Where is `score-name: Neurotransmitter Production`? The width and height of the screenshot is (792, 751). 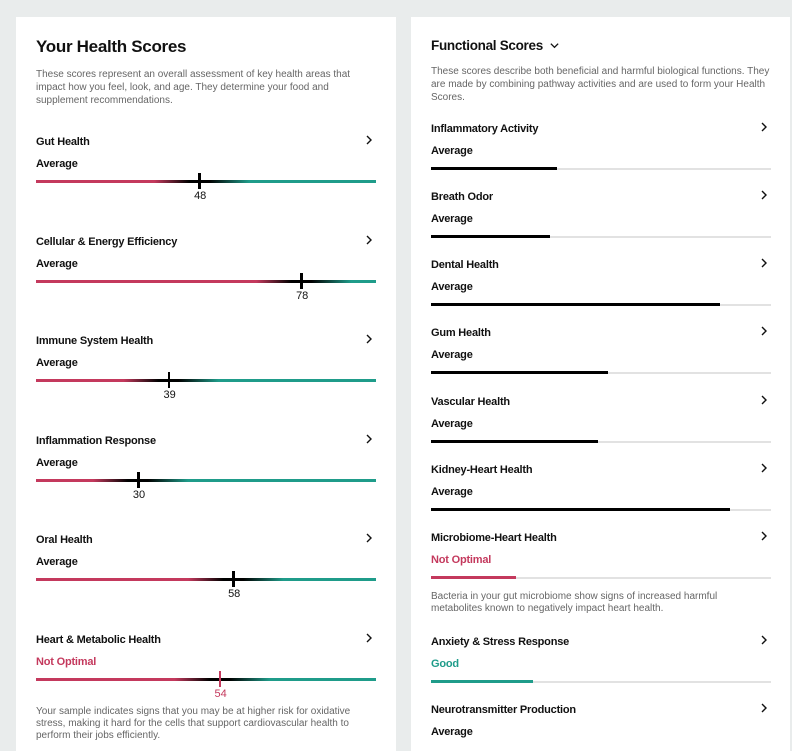
score-name: Neurotransmitter Production is located at coordinates (503, 710).